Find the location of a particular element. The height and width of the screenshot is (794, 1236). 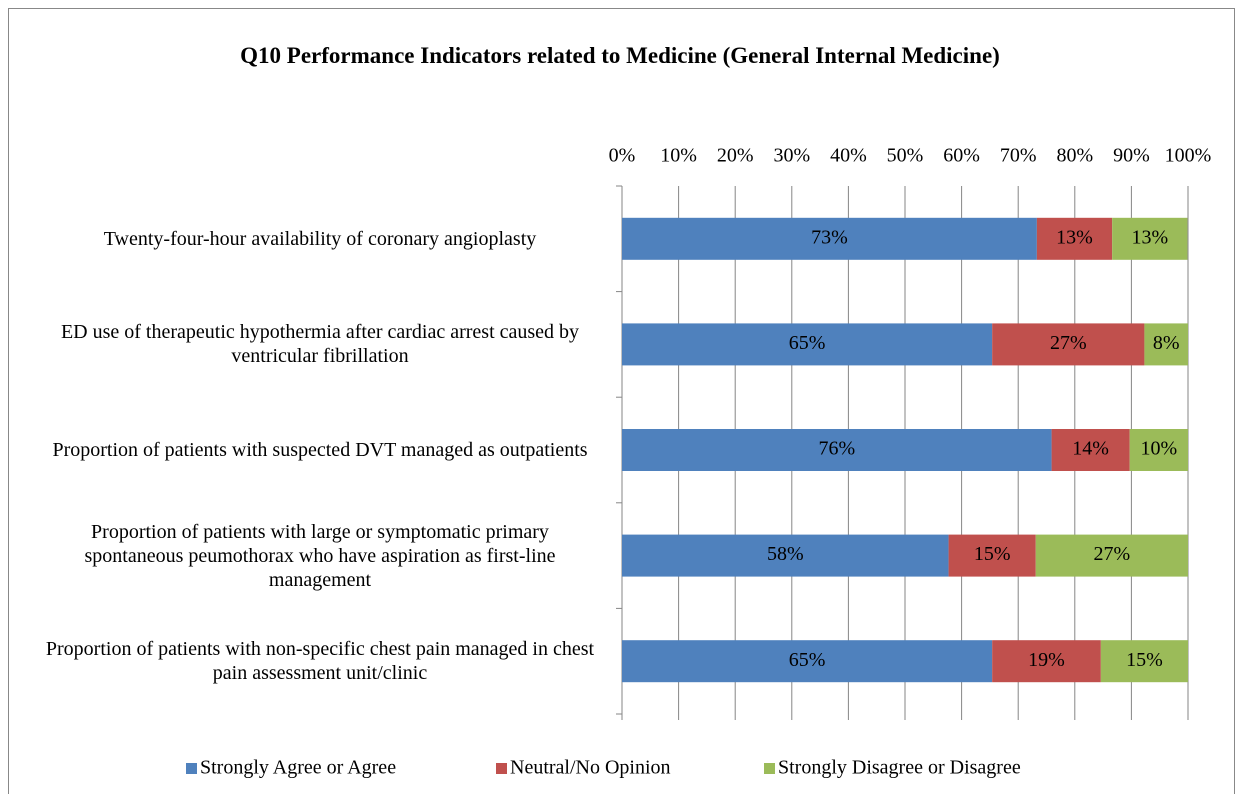

x-tick-label: 30% is located at coordinates (791, 156).